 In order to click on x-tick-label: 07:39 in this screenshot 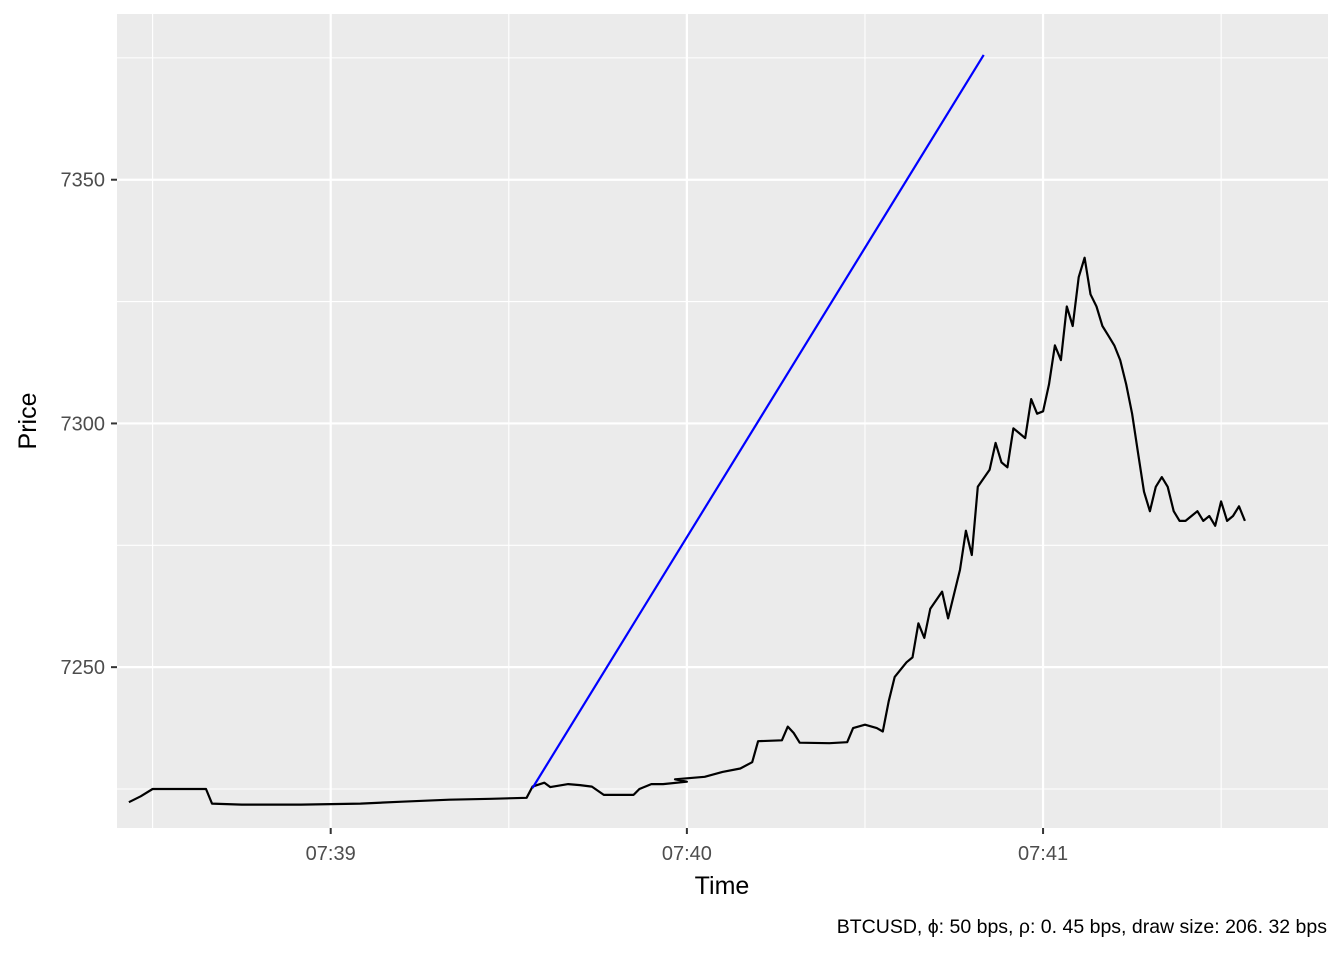, I will do `click(331, 854)`.